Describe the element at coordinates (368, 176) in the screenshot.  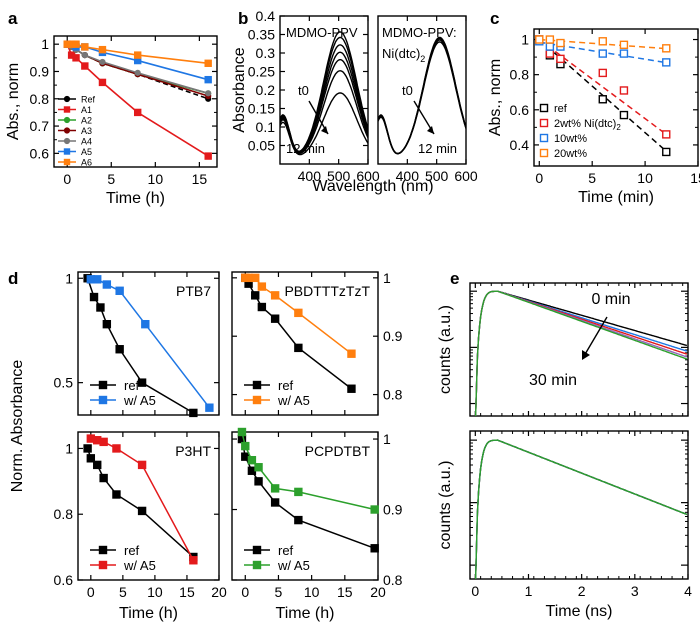
I see `x-tick-label: 600` at that location.